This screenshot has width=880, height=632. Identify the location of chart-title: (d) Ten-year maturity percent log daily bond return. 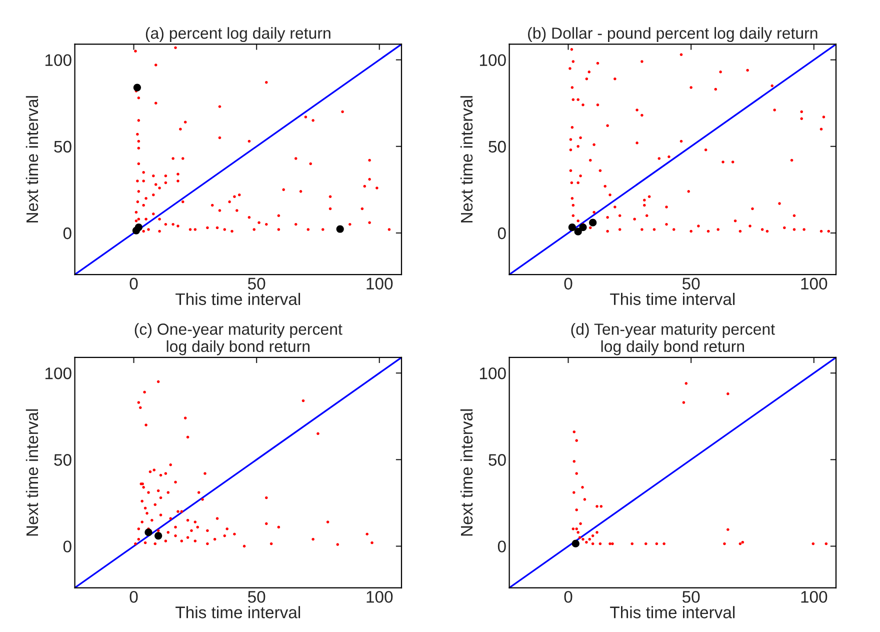
(673, 339).